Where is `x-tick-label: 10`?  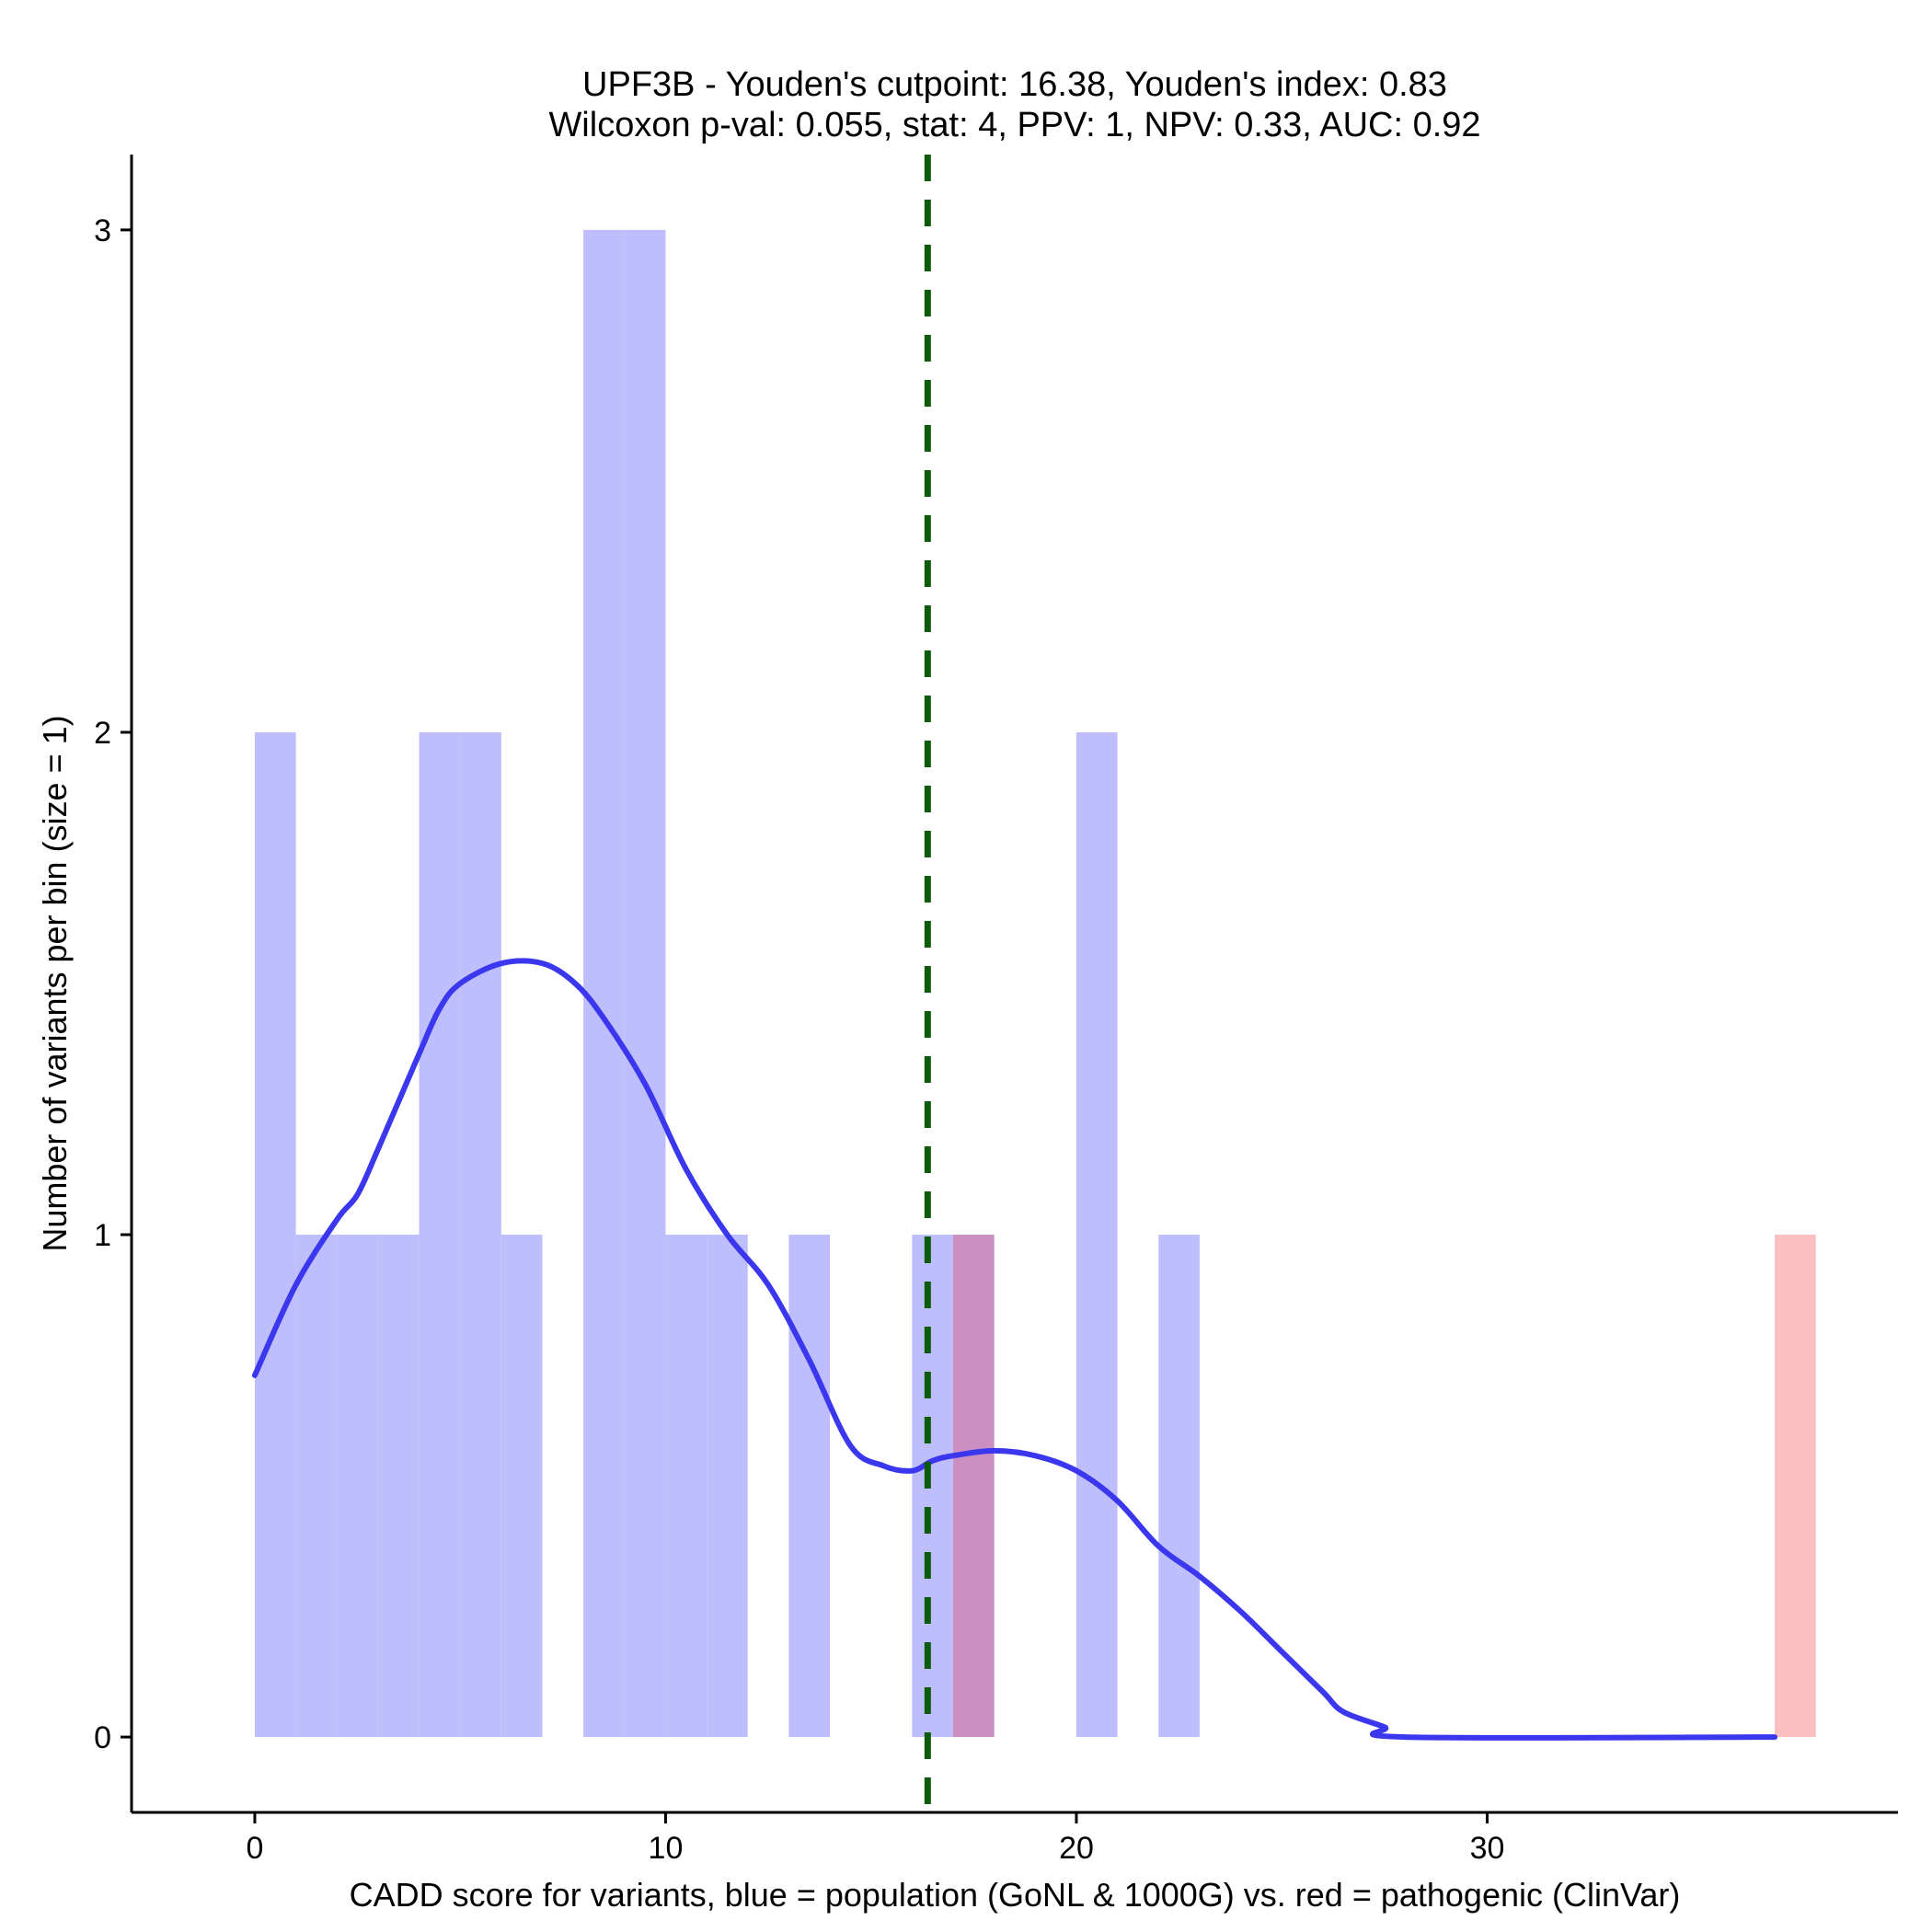
x-tick-label: 10 is located at coordinates (666, 1848).